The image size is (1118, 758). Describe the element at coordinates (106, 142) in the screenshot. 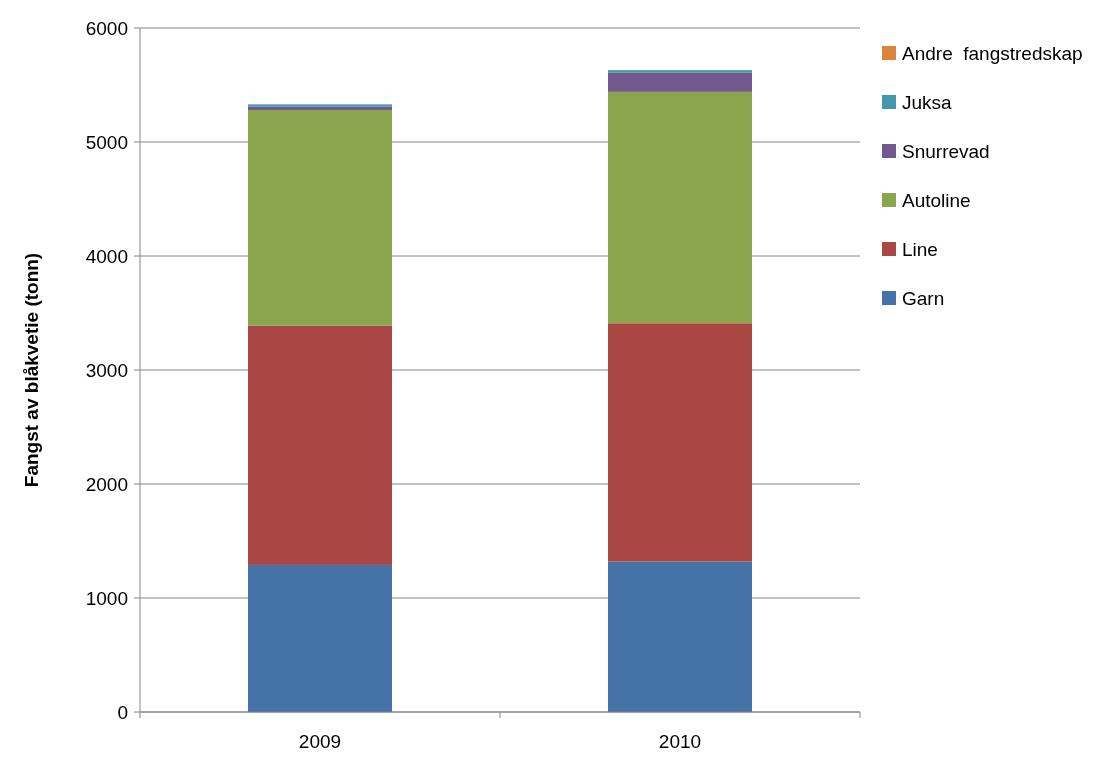

I see `y-tick-label: 5000` at that location.